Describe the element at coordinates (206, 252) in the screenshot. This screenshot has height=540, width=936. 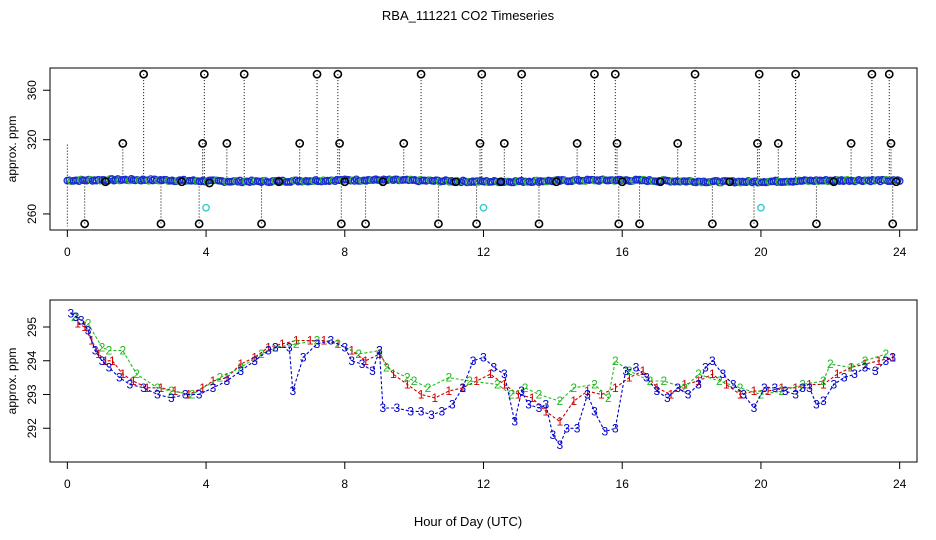
I see `top-x-tick-label: 4` at that location.